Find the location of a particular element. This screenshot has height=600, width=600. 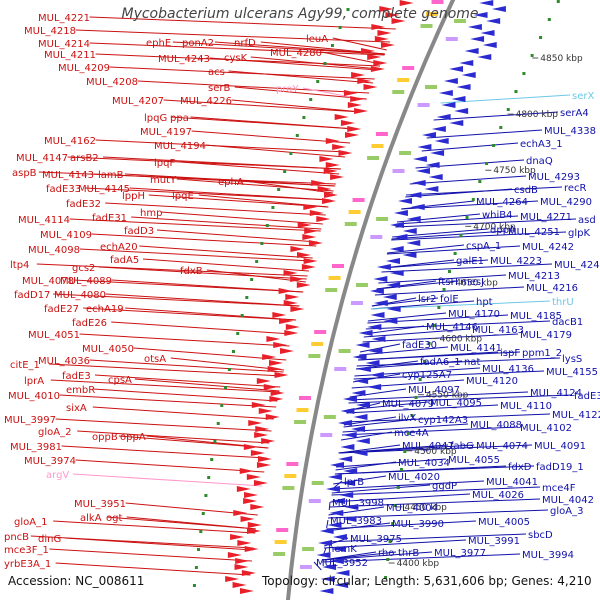

gene-label: otsA is located at coordinates (155, 359).